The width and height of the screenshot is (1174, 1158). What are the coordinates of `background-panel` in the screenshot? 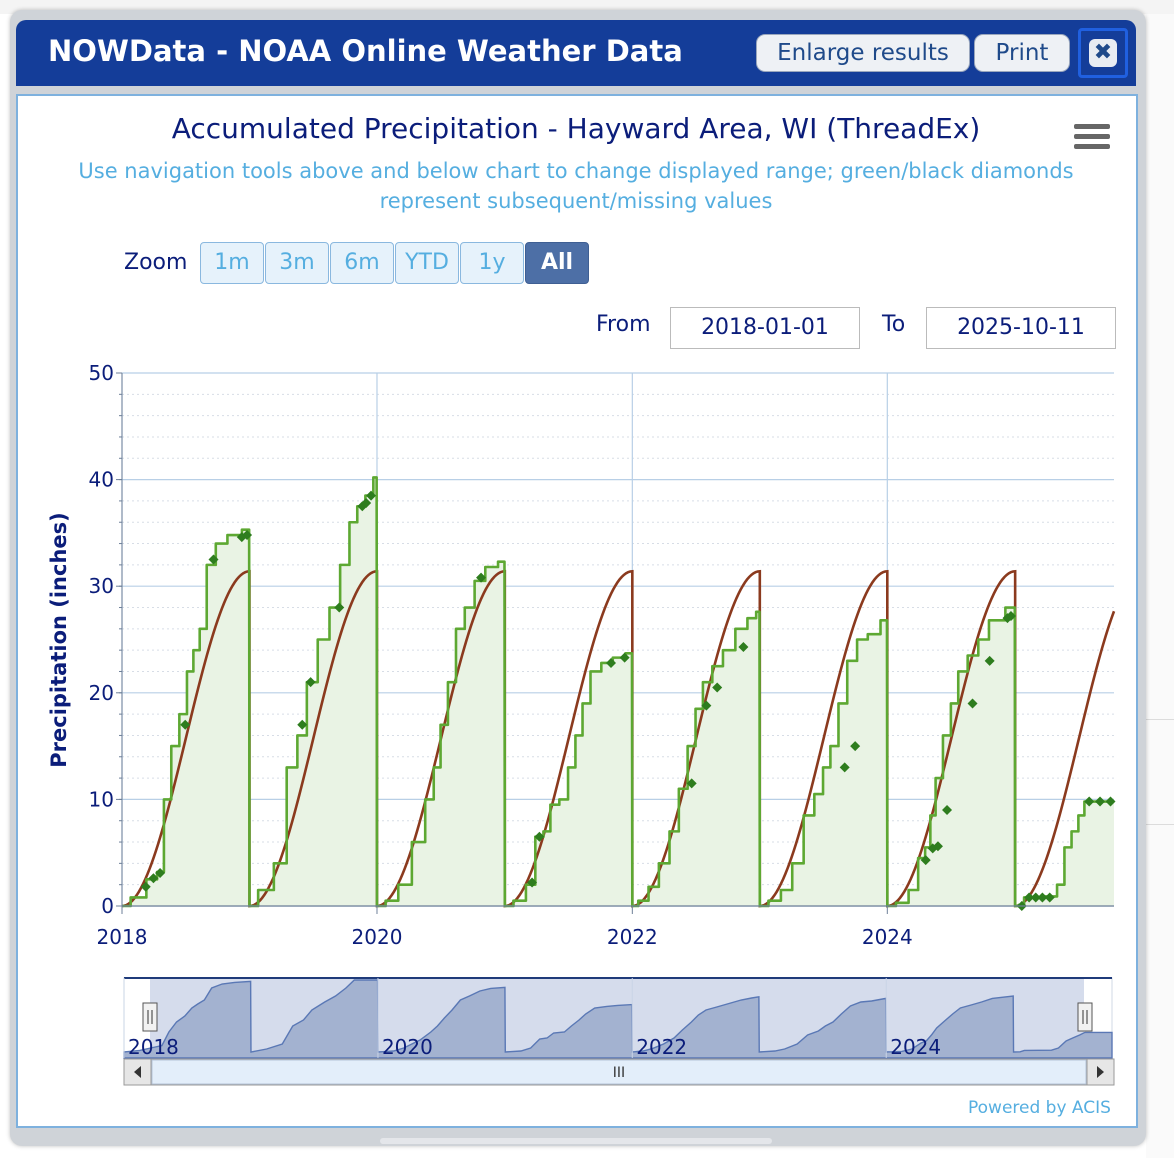 It's located at (1160, 772).